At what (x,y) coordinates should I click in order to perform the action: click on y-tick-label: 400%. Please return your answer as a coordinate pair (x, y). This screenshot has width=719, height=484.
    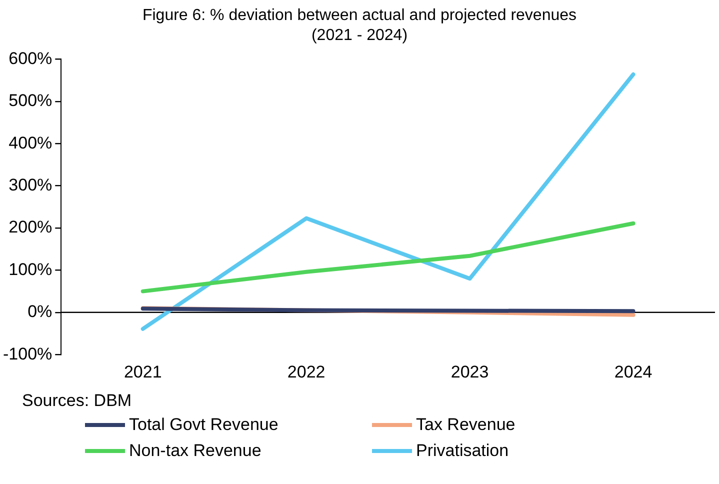
    Looking at the image, I should click on (30, 142).